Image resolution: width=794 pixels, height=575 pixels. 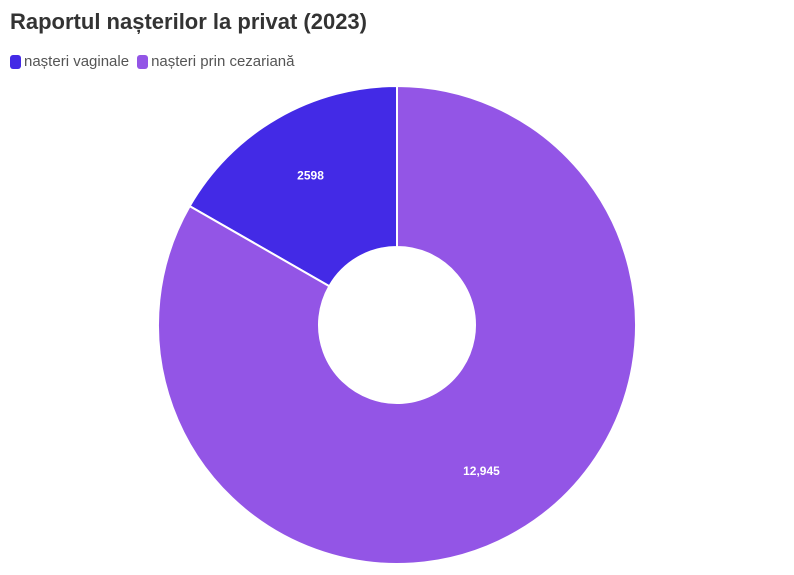 I want to click on legend-item-cezariana: nașteri prin cezariană, so click(x=216, y=61).